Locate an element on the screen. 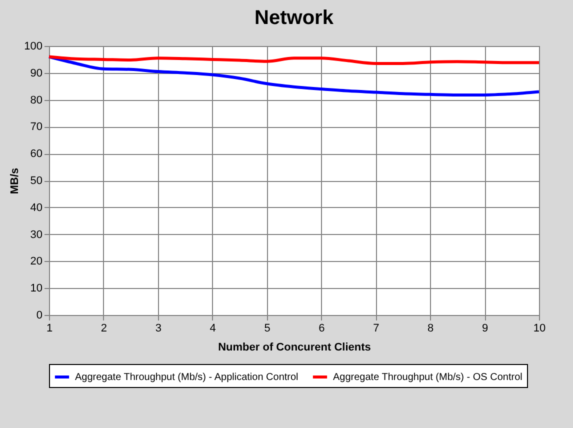 This screenshot has height=428, width=573. y-axis-title: MB/s is located at coordinates (15, 181).